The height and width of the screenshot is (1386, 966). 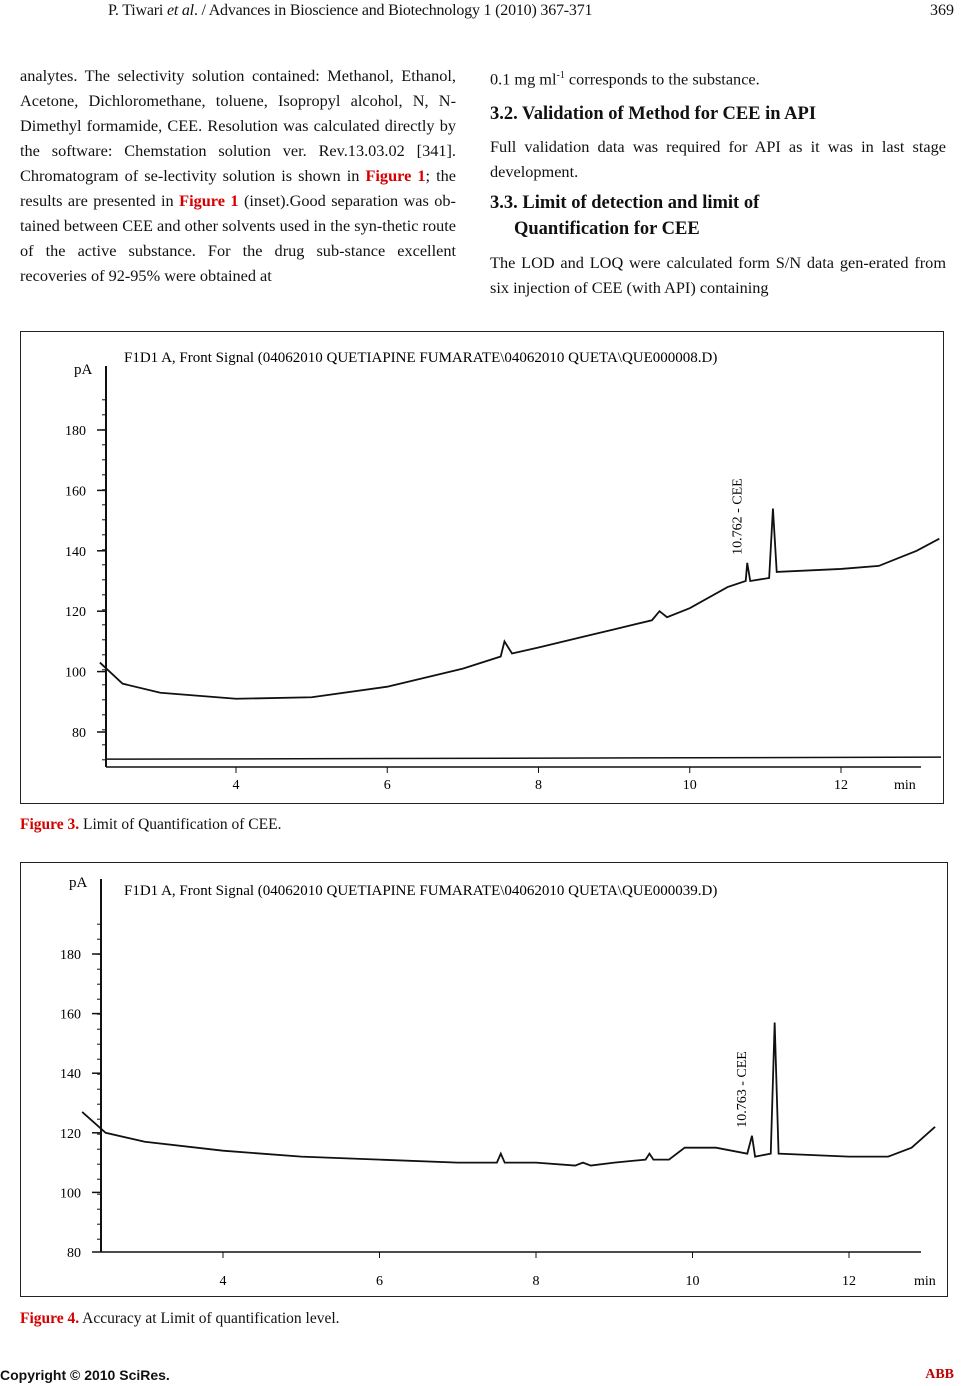 What do you see at coordinates (85, 1375) in the screenshot?
I see `copyright: Copyright © 2010 SciRes.` at bounding box center [85, 1375].